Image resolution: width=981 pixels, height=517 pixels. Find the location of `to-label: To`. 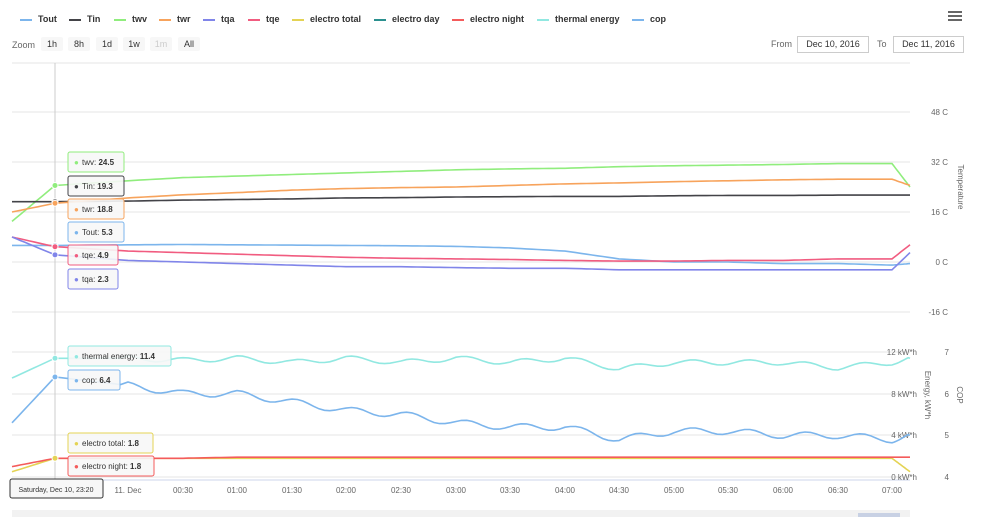

to-label: To is located at coordinates (882, 44).